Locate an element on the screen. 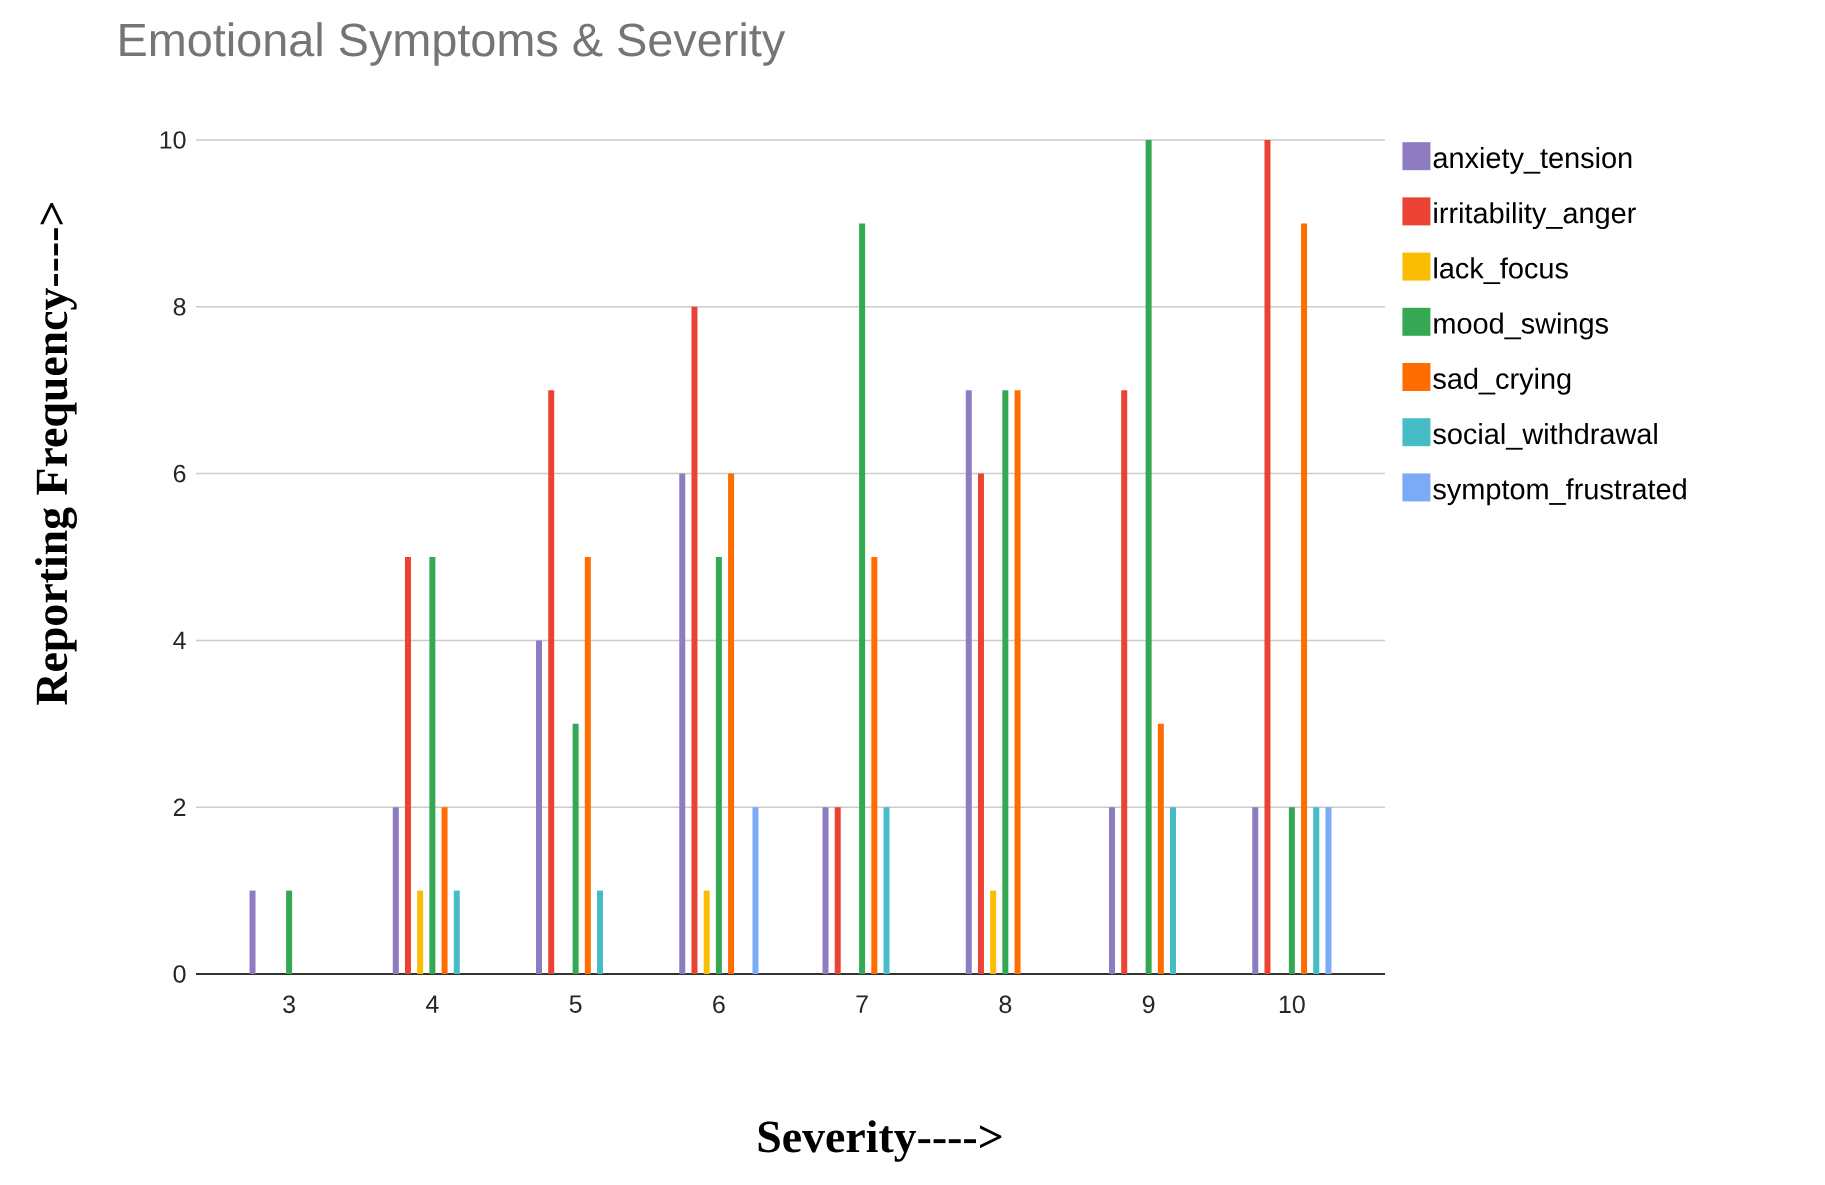 The image size is (1825, 1185). legend-label: anxiety_tension is located at coordinates (1532, 160).